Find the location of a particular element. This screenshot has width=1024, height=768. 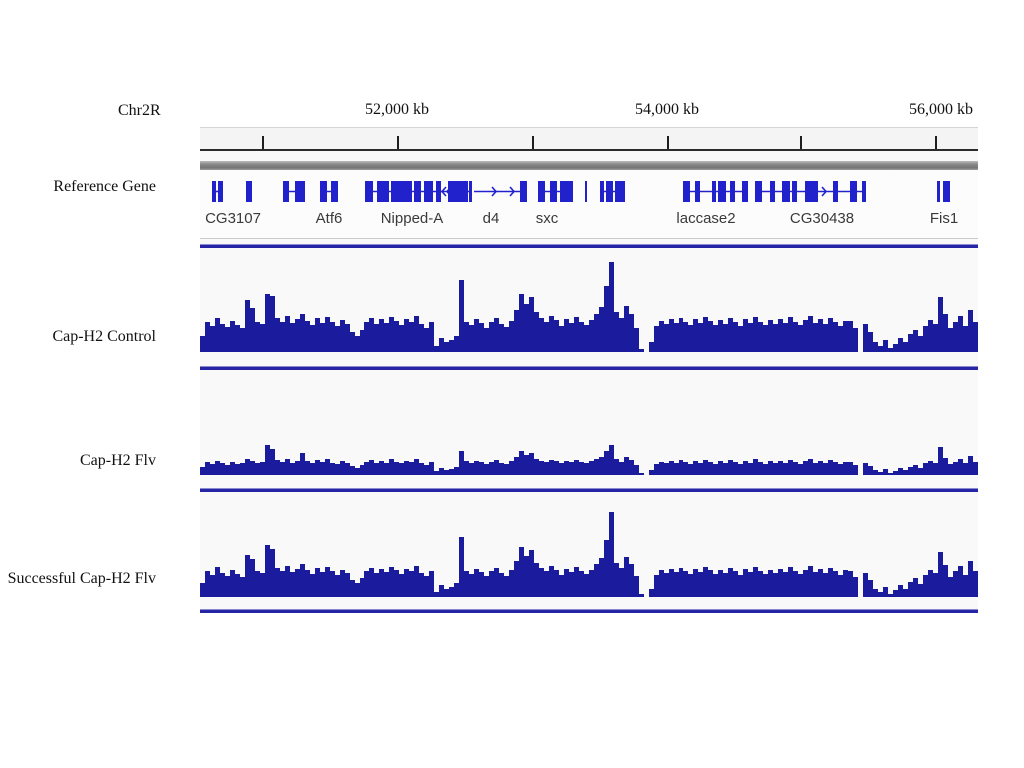

gene-label: laccase2 is located at coordinates (706, 218).